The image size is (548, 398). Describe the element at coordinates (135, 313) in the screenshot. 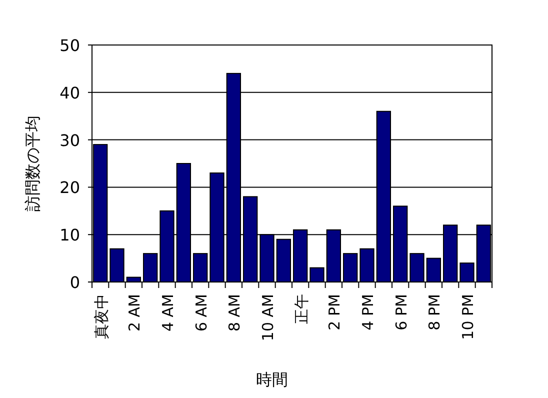

I see `x-tick-label: 2 AM` at that location.